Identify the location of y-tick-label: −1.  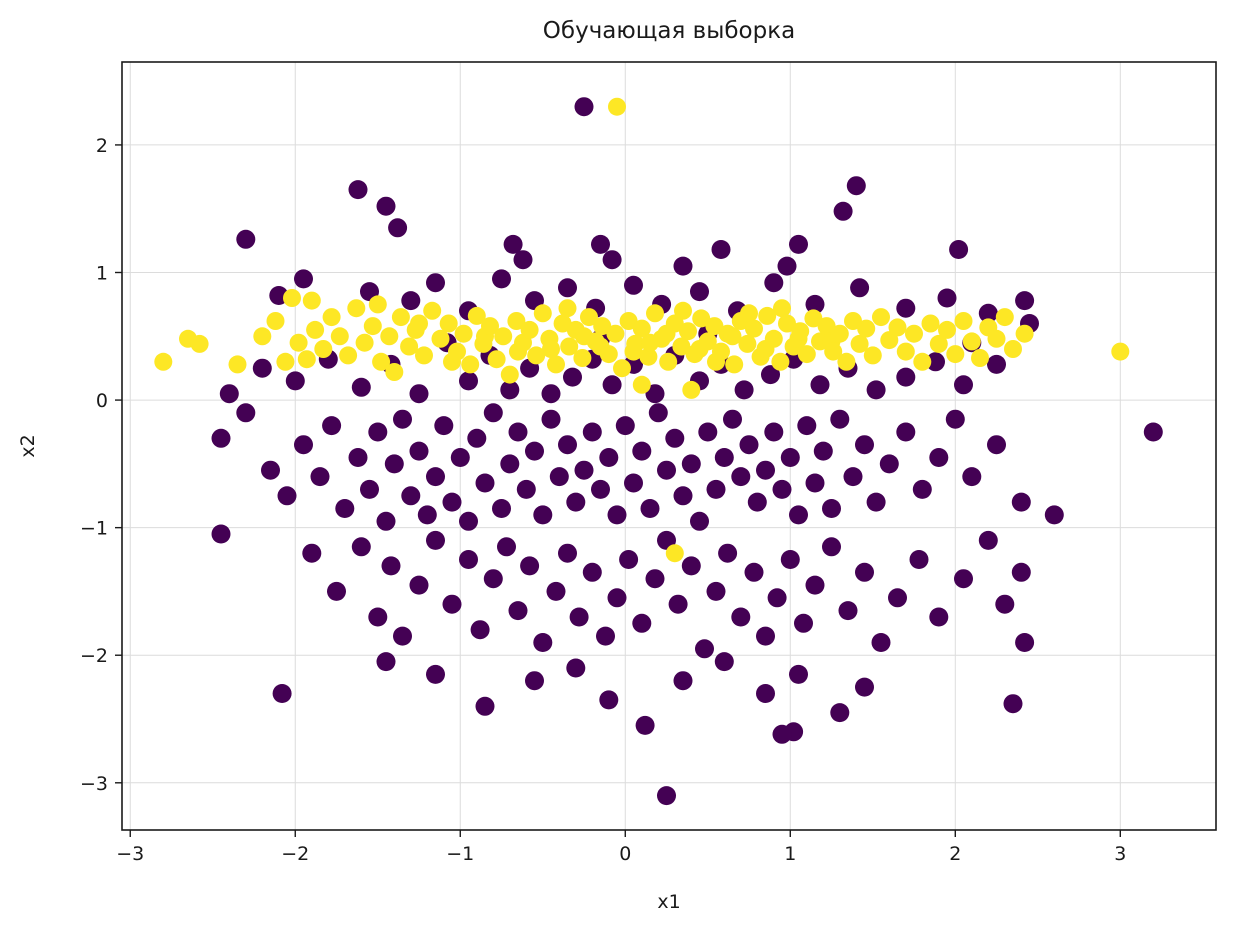
(94, 529).